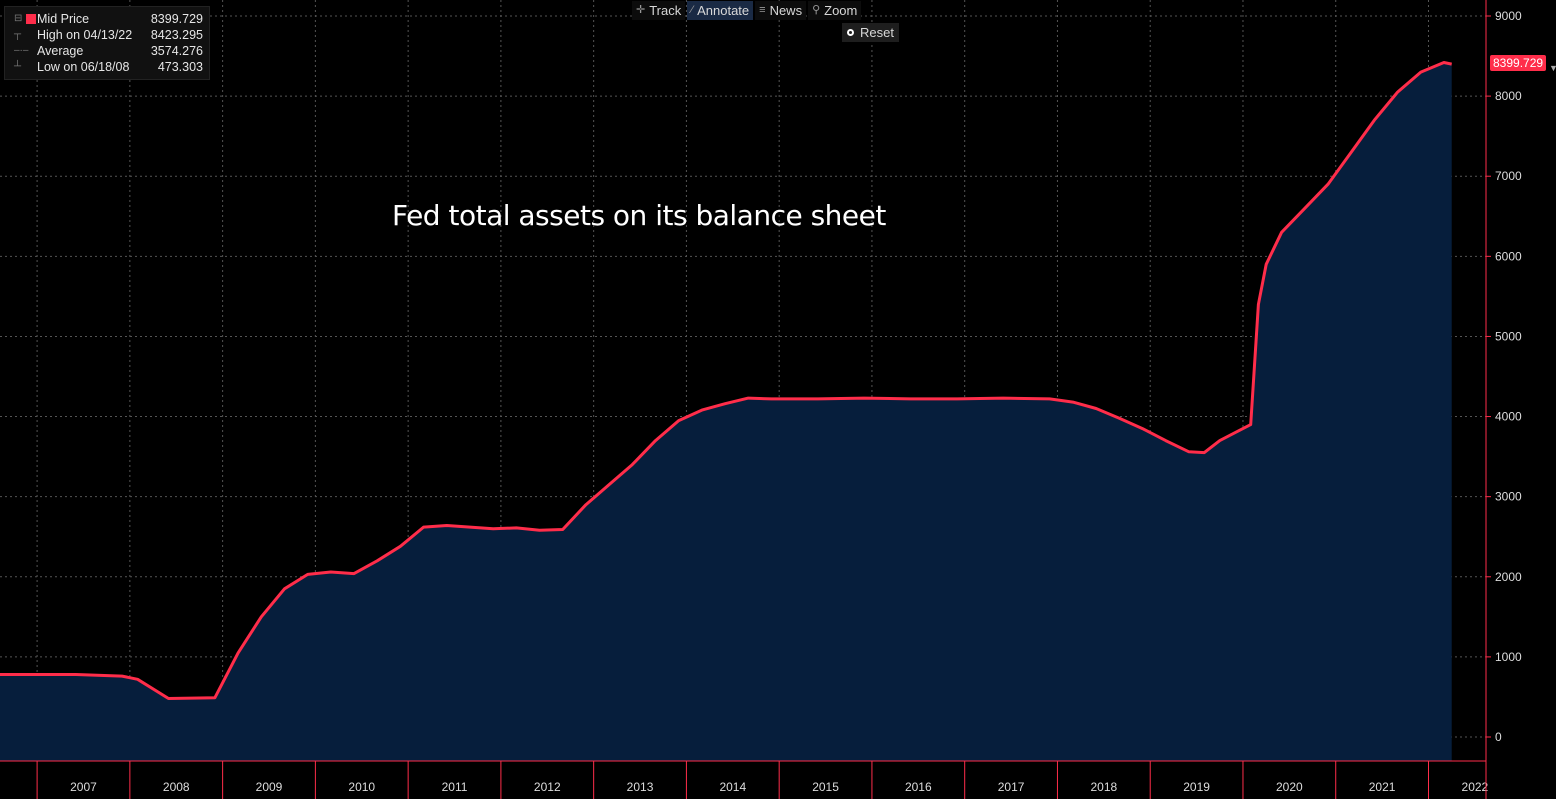 The width and height of the screenshot is (1556, 799). I want to click on annotate-button: ⁄ Annotate, so click(720, 10).